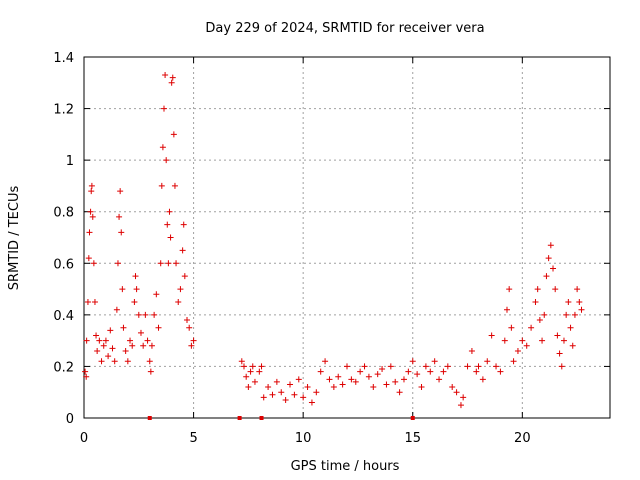 The height and width of the screenshot is (480, 640). Describe the element at coordinates (70, 161) in the screenshot. I see `y-tick-label: 1` at that location.